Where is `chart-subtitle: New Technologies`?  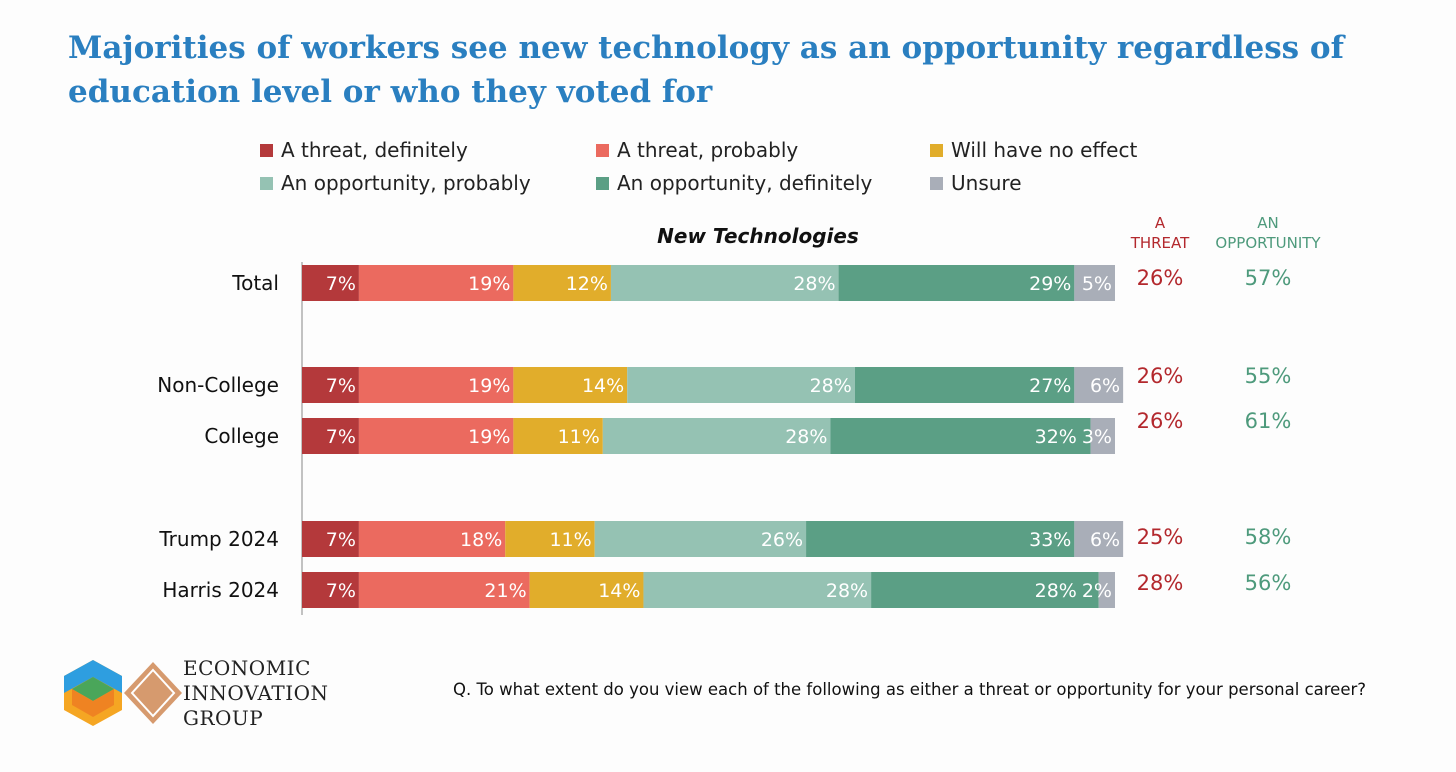 chart-subtitle: New Technologies is located at coordinates (758, 236).